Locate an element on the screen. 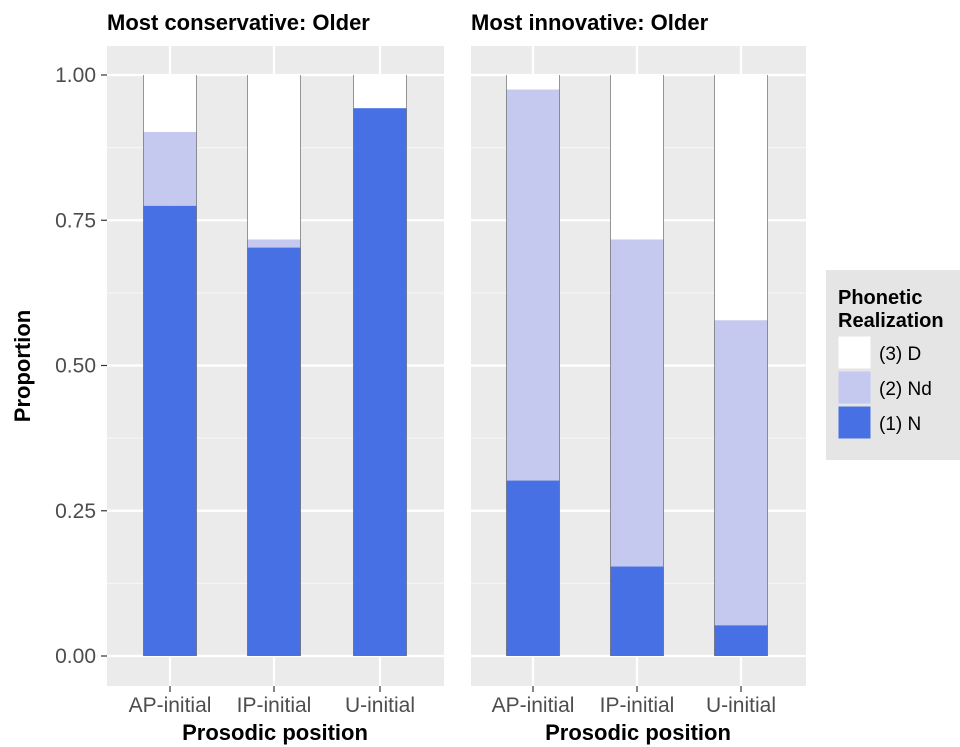  y-axis: 0.00 0.25 0.50 0.75 1.00 is located at coordinates (81, 366).